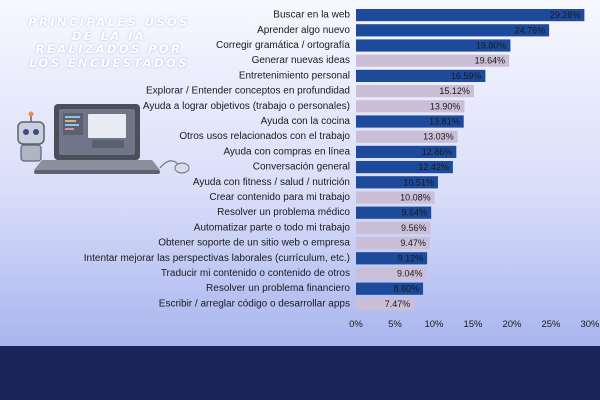 Image resolution: width=600 pixels, height=400 pixels. I want to click on category-label: Conversación general, so click(301, 167).